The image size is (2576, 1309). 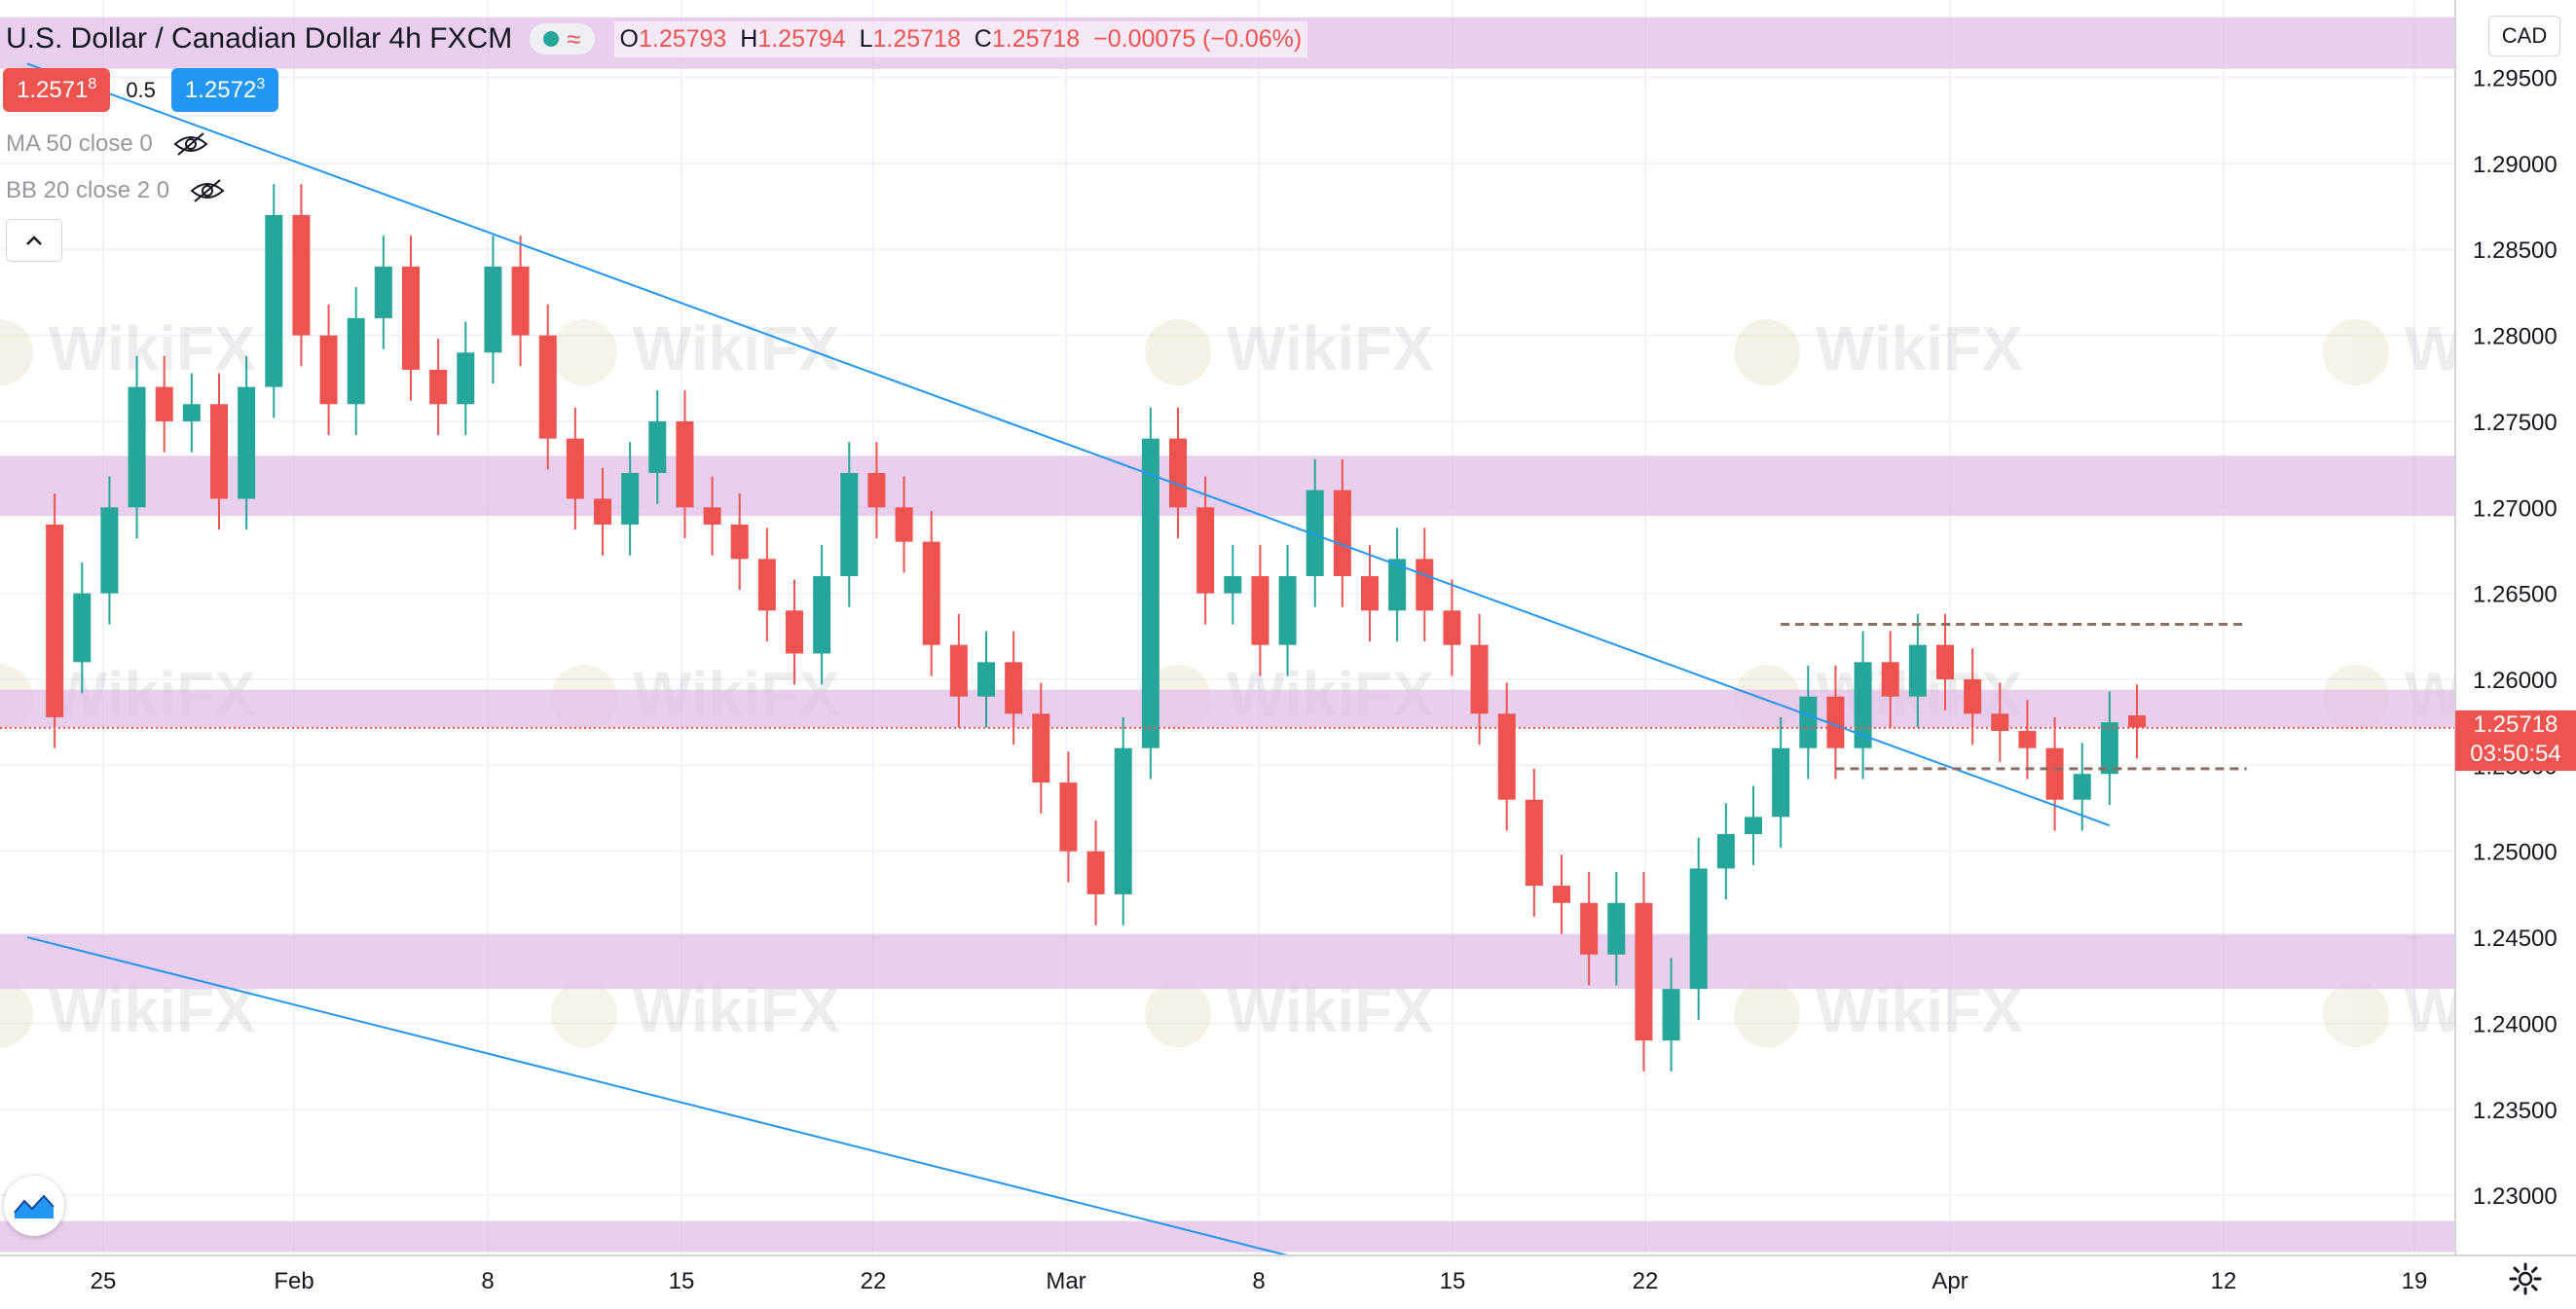 I want to click on symbol-title: U.S. Dollar / Canadian Dollar 4h FXCM, so click(x=256, y=38).